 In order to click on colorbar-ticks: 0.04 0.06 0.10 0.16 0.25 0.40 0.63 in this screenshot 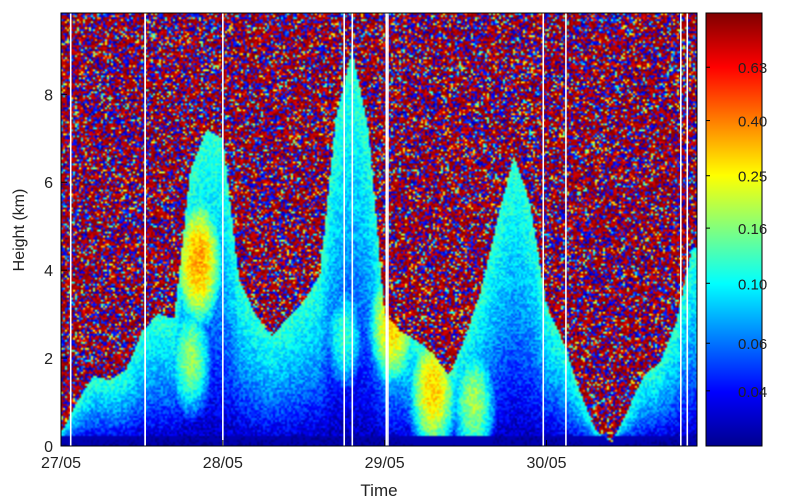, I will do `click(736, 230)`.